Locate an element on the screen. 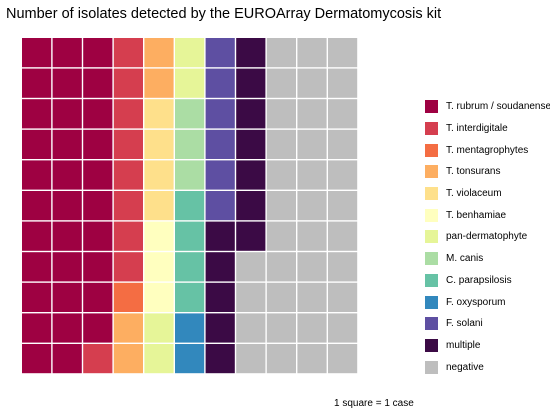 Image resolution: width=550 pixels, height=413 pixels. legend-item: F. oxysporum is located at coordinates (487, 302).